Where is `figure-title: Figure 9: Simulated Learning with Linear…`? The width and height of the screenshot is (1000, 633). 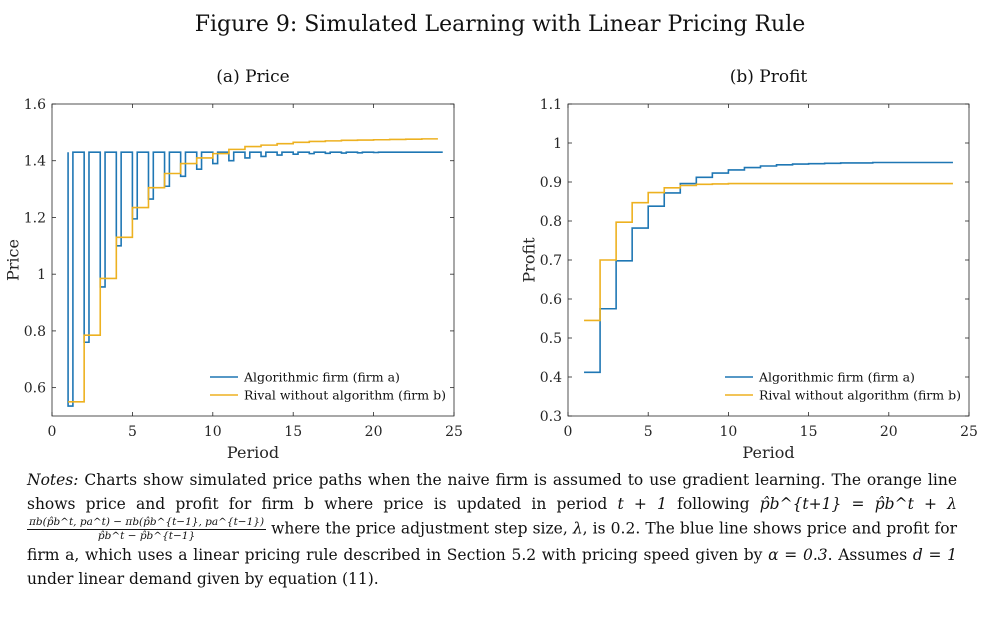 figure-title: Figure 9: Simulated Learning with Linear… is located at coordinates (500, 24).